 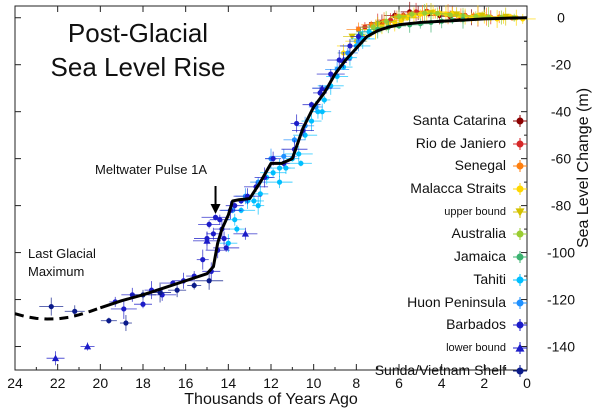 I want to click on annotation-last-glacial: Last Glacial, so click(x=62, y=253).